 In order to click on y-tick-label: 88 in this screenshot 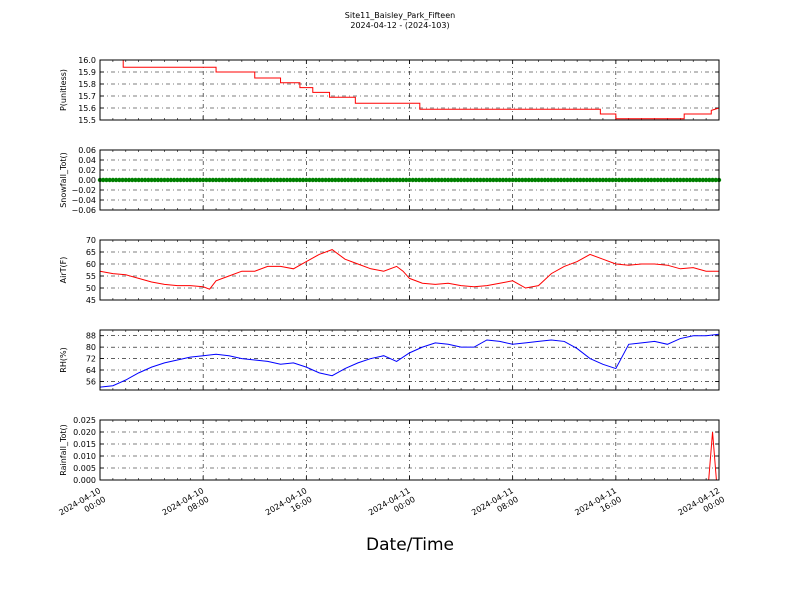, I will do `click(91, 336)`.